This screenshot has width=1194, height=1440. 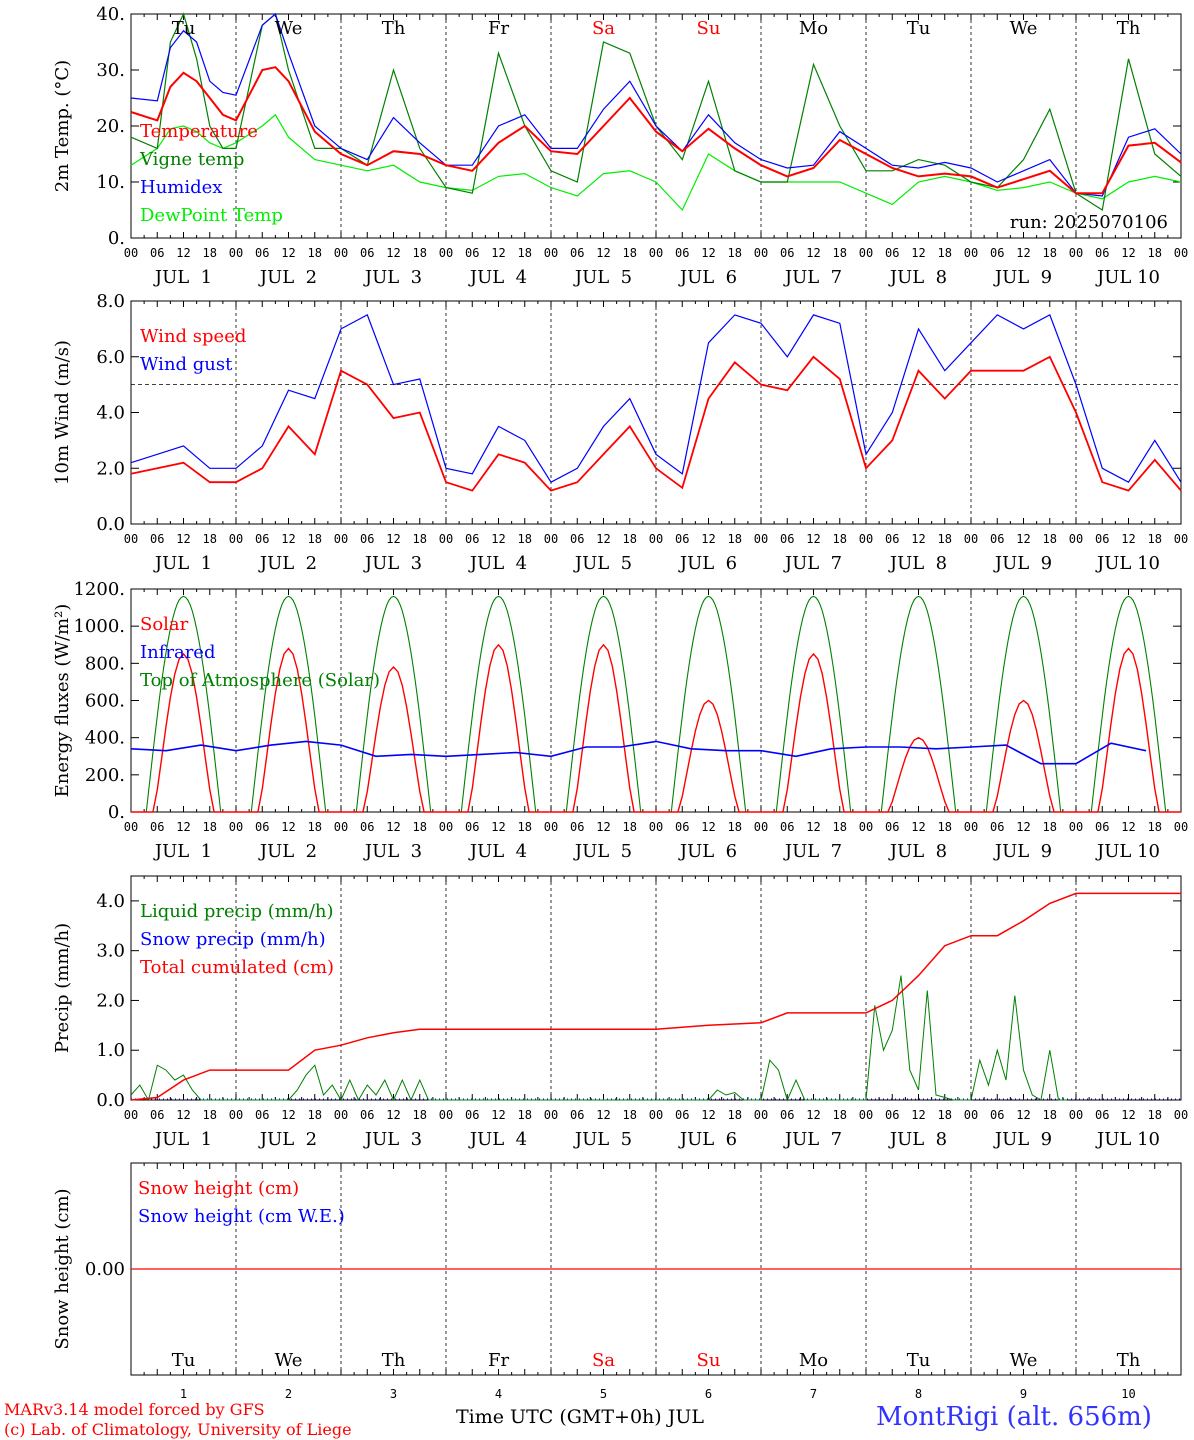 What do you see at coordinates (177, 652) in the screenshot?
I see `legend-entry: Infrared` at bounding box center [177, 652].